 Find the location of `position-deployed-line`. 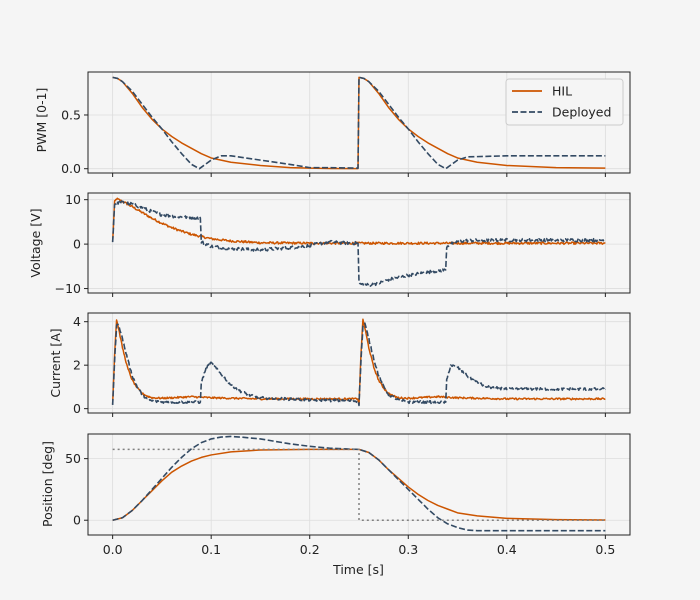

position-deployed-line is located at coordinates (359, 483).